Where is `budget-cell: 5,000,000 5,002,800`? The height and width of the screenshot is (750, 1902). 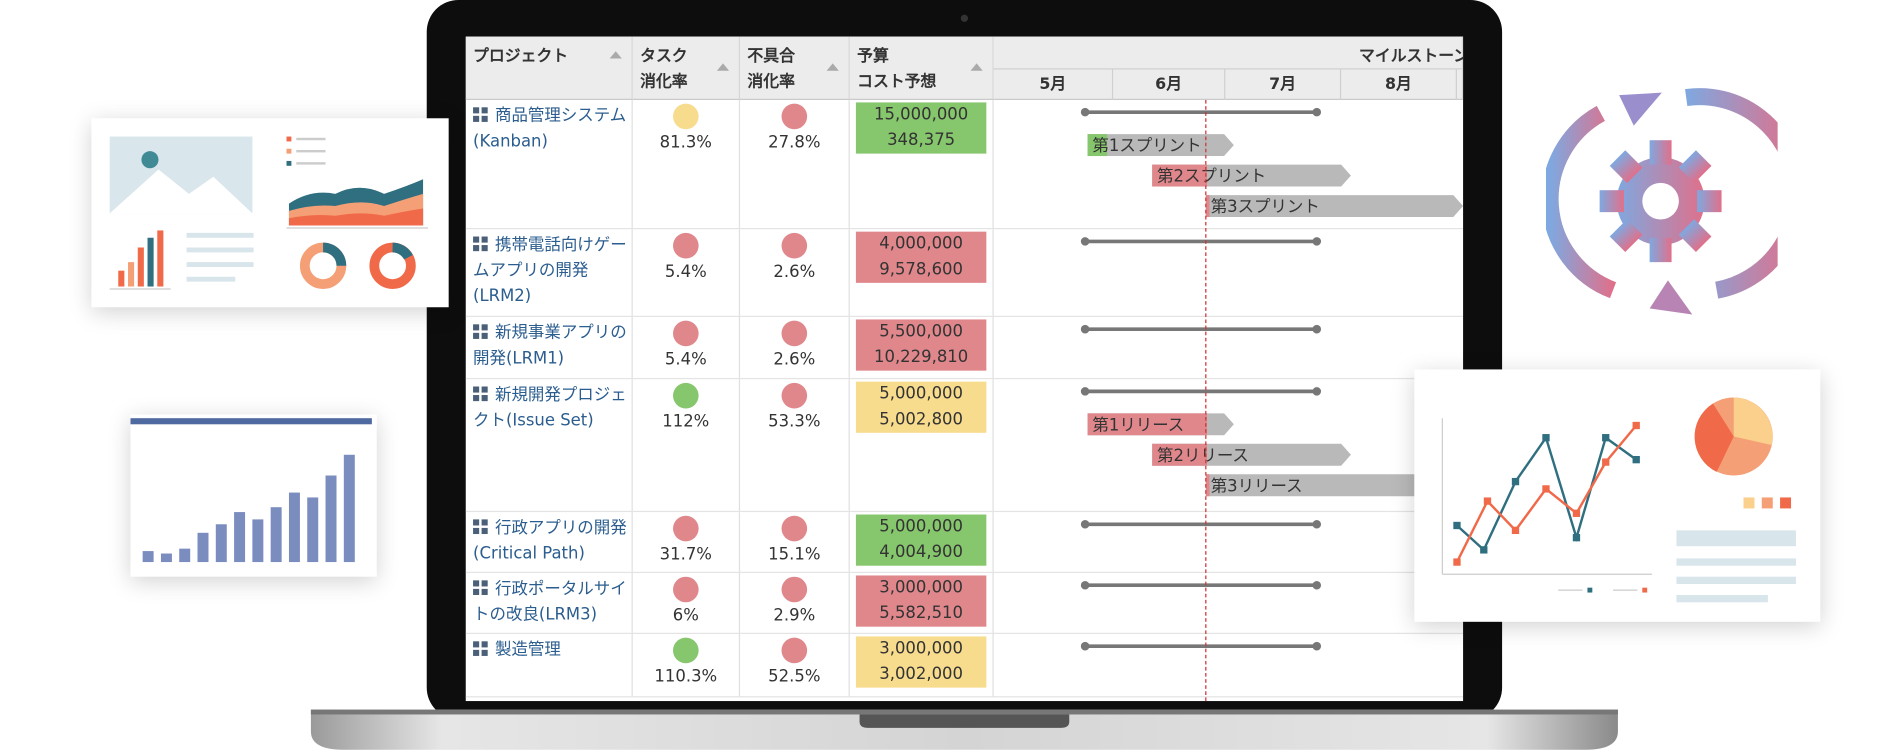
budget-cell: 5,000,000 5,002,800 is located at coordinates (921, 446).